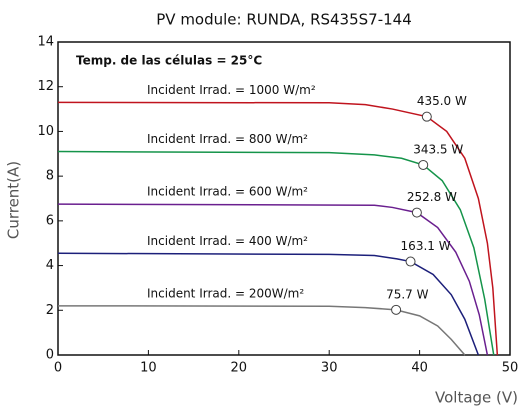  Describe the element at coordinates (432, 197) in the screenshot. I see `mpp-label: 252.8 W` at that location.